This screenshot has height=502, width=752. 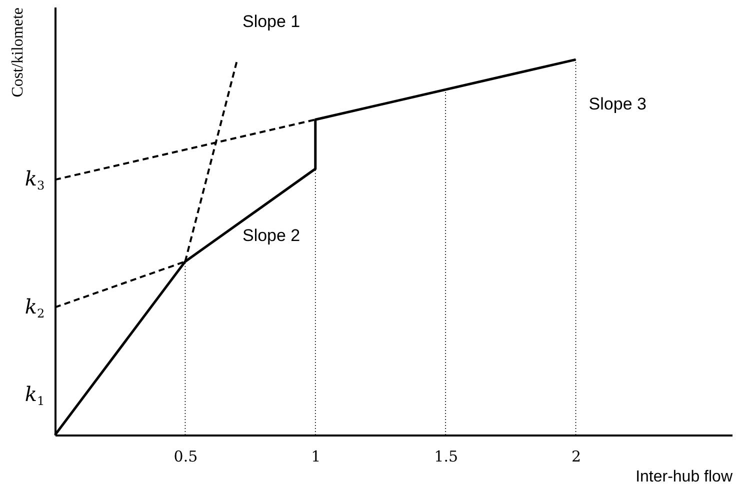 What do you see at coordinates (684, 477) in the screenshot?
I see `x-axis-title: Inter-hub flow` at bounding box center [684, 477].